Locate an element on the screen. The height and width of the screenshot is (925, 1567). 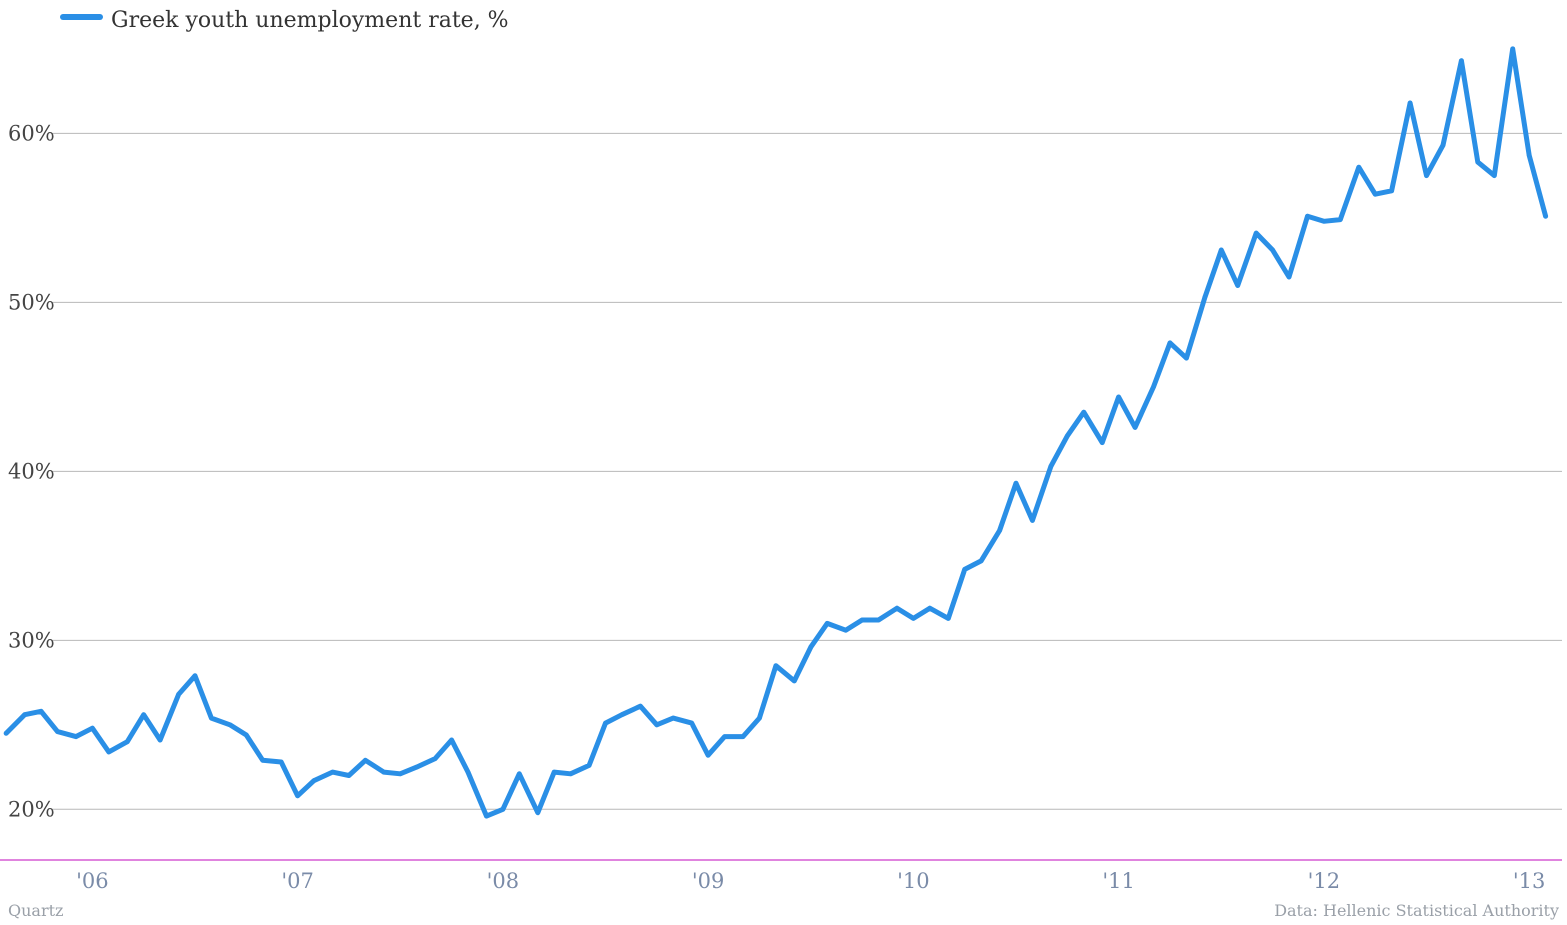
y-tick-labels: 20% 30% 40% 50% 60% is located at coordinates (31, 471).